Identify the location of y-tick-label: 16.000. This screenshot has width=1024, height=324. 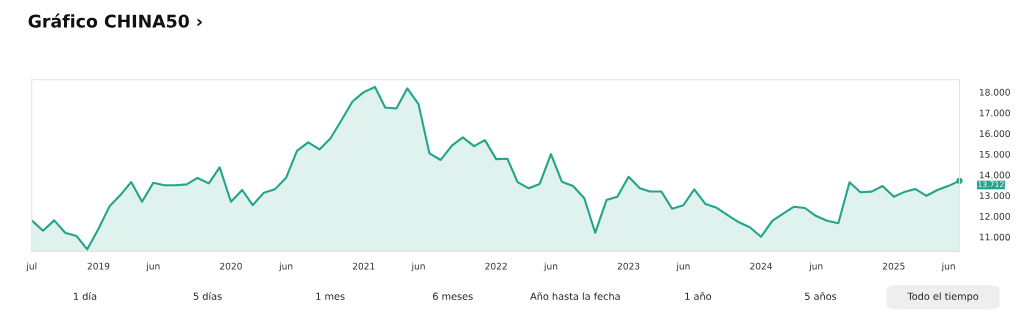
(994, 134).